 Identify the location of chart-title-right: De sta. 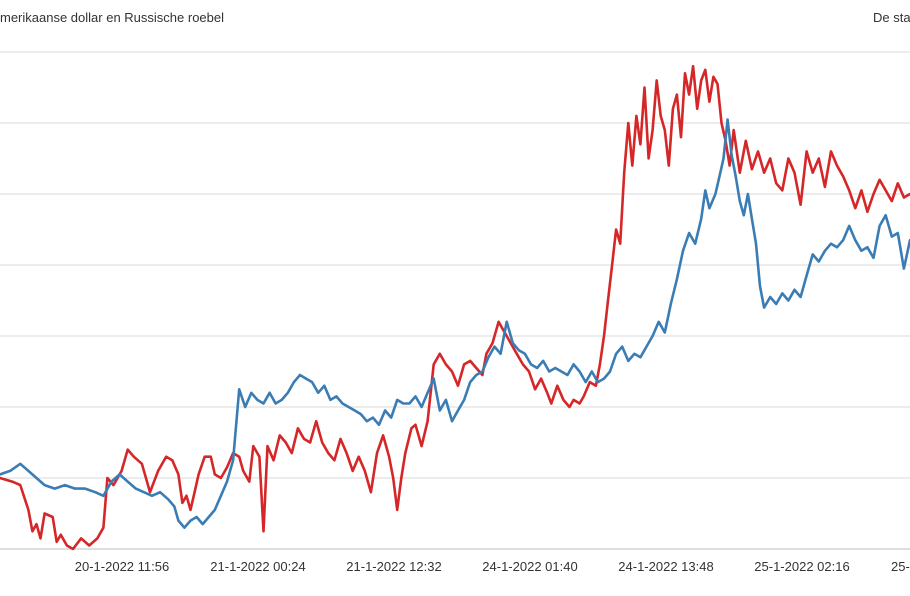
(891, 17).